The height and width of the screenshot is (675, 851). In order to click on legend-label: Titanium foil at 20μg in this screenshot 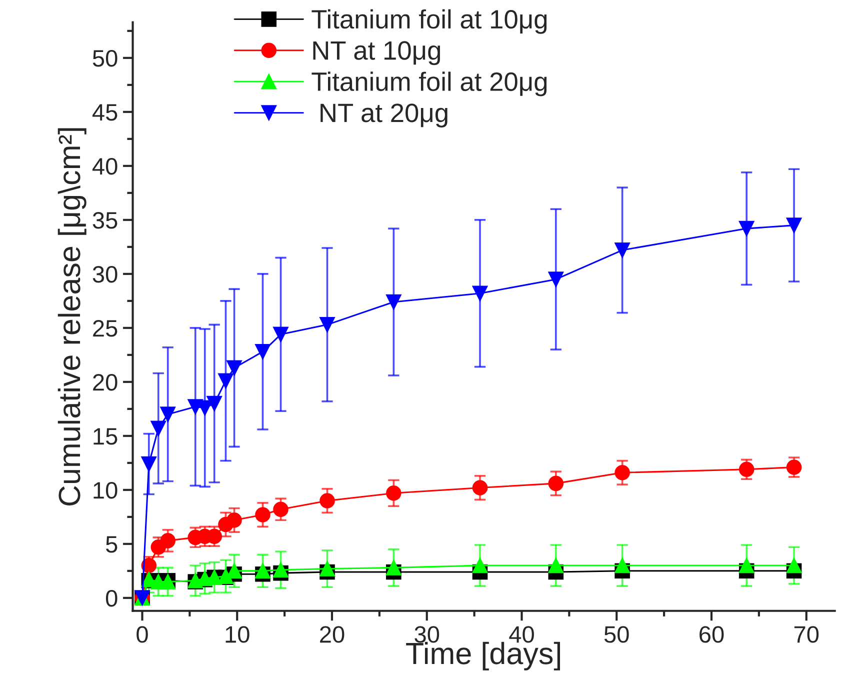, I will do `click(429, 84)`.